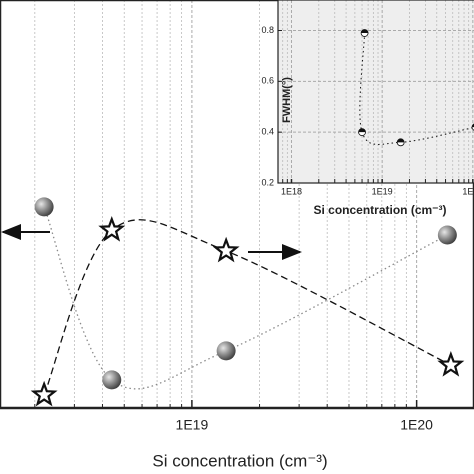  Describe the element at coordinates (267, 132) in the screenshot. I see `y-tick-label: 0.4` at that location.